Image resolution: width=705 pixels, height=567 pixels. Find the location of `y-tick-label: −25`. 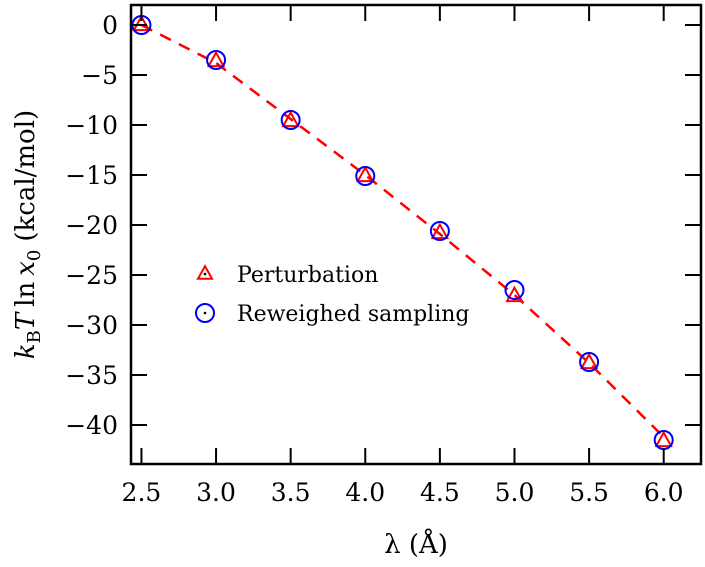

y-tick-label: −25 is located at coordinates (91, 275).